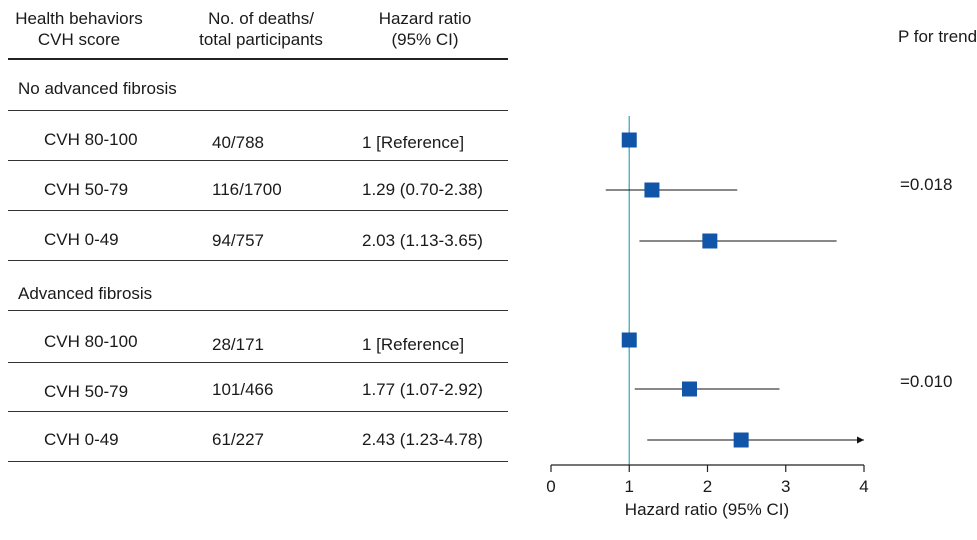 The width and height of the screenshot is (977, 540). Describe the element at coordinates (422, 389) in the screenshot. I see `row-hazard-ratio: 1.77 (1.07-2.92)` at that location.